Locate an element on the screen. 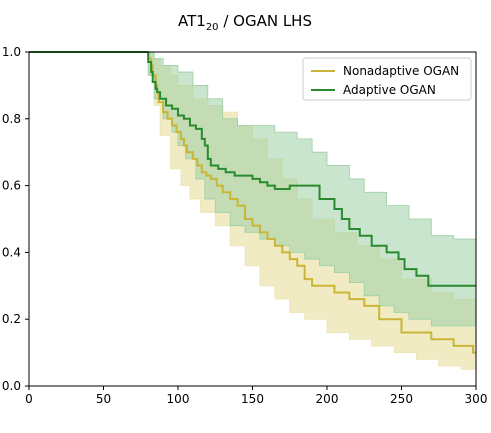 This screenshot has height=433, width=491. x-axis: 0 50 100 150 200 250 300 is located at coordinates (256, 396).